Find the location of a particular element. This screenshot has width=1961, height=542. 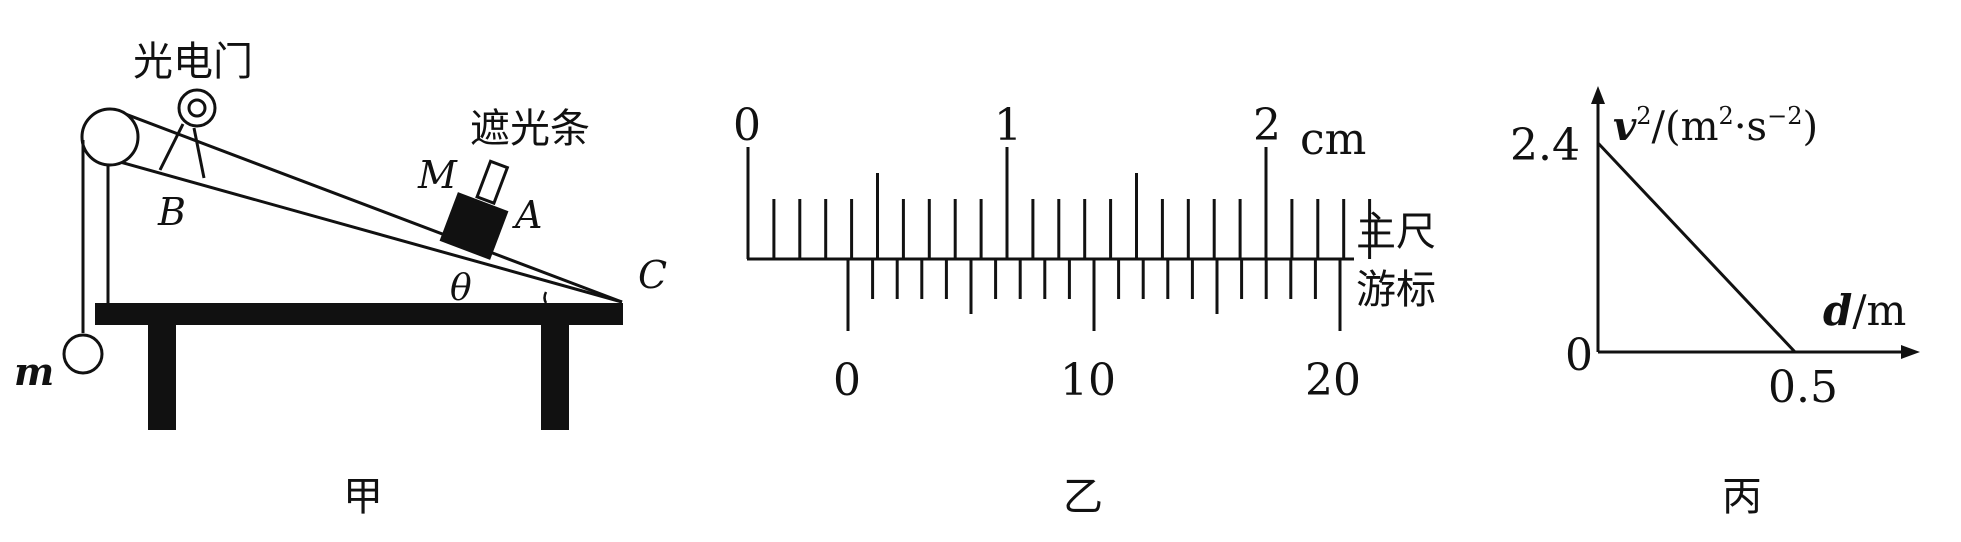

main-scale-ticks is located at coordinates (1059, 203).